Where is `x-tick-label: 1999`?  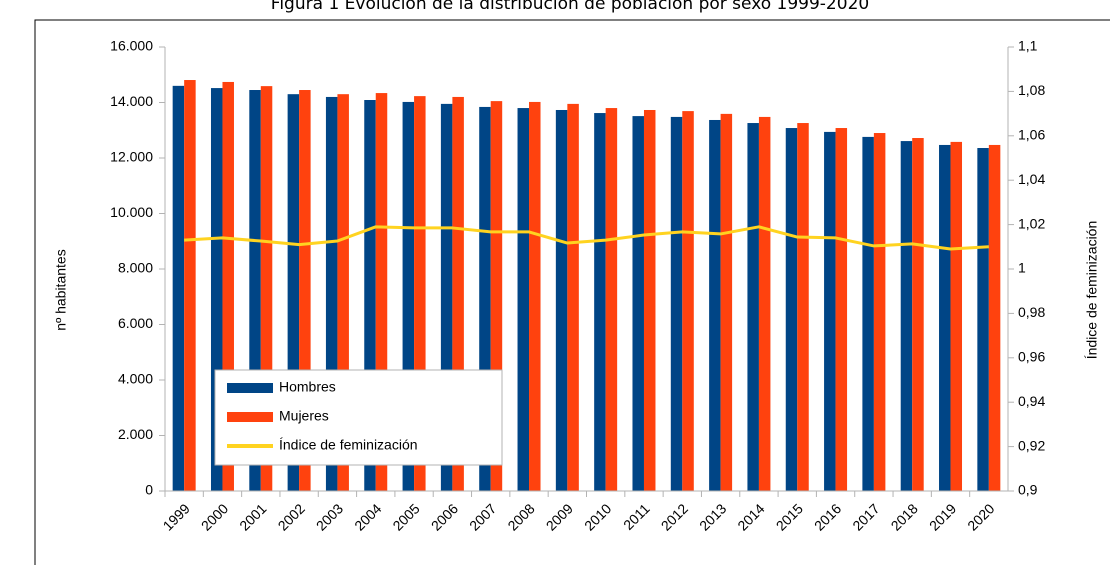 x-tick-label: 1999 is located at coordinates (176, 516).